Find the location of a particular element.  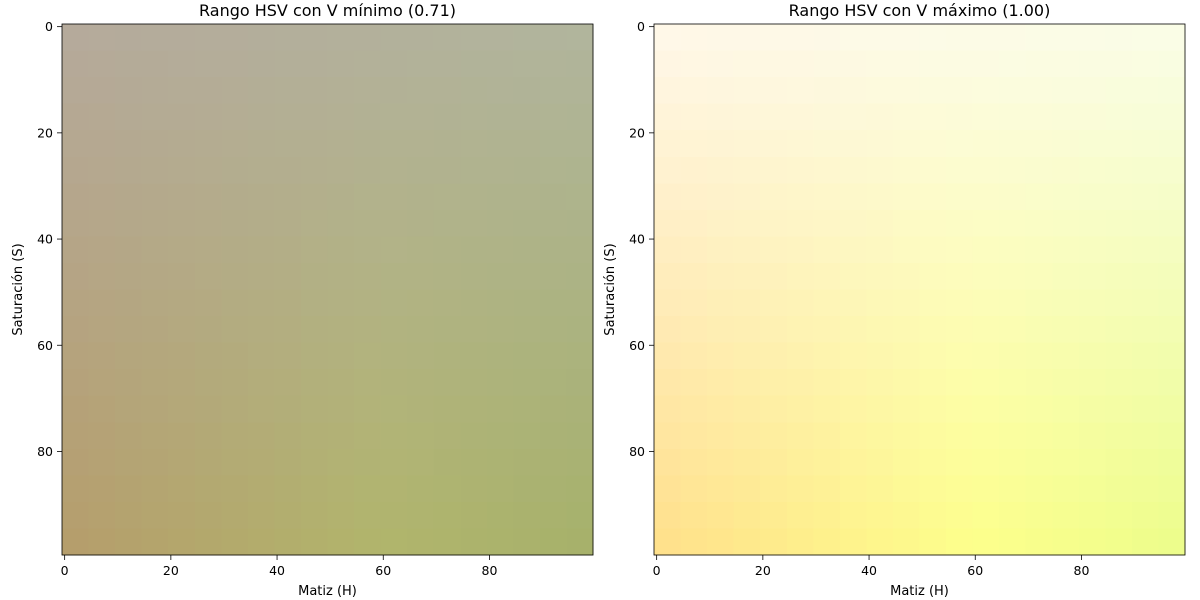

x-tick-label: 80 is located at coordinates (490, 570).